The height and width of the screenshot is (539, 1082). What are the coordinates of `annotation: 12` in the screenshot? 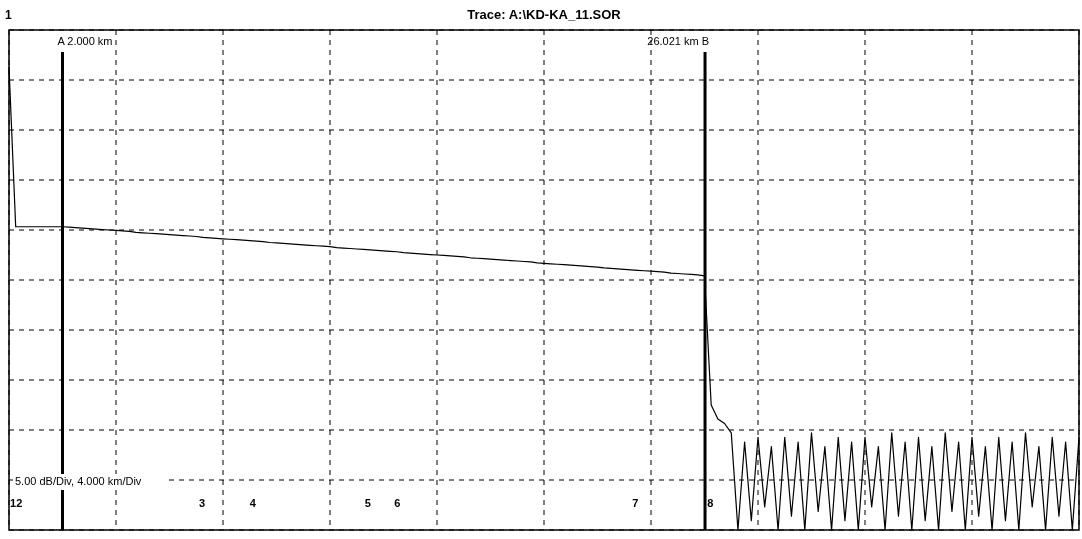 It's located at (16, 503).